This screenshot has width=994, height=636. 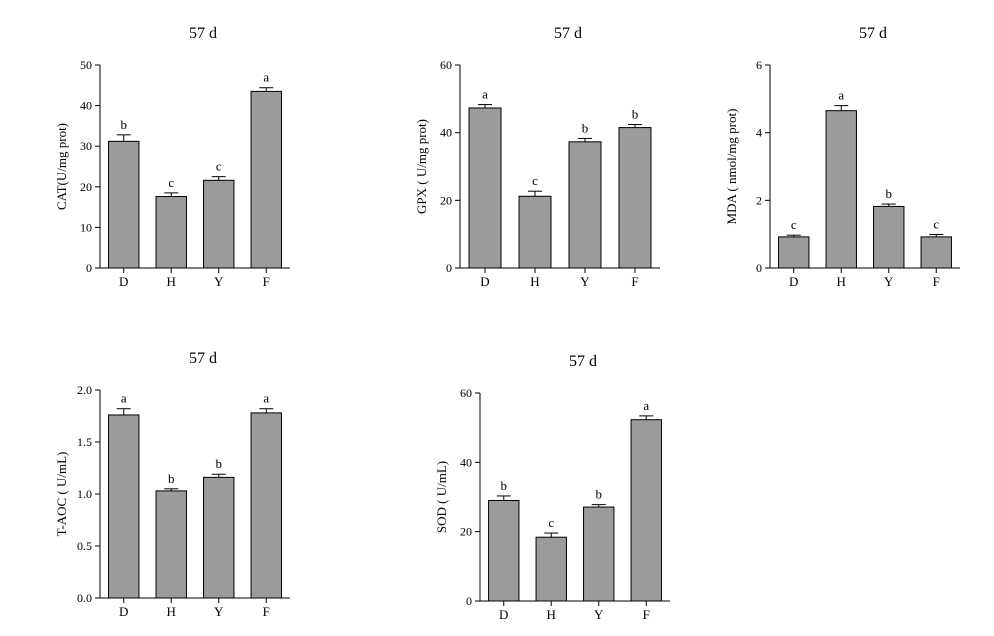 What do you see at coordinates (759, 133) in the screenshot?
I see `y-tick-label: 4` at bounding box center [759, 133].